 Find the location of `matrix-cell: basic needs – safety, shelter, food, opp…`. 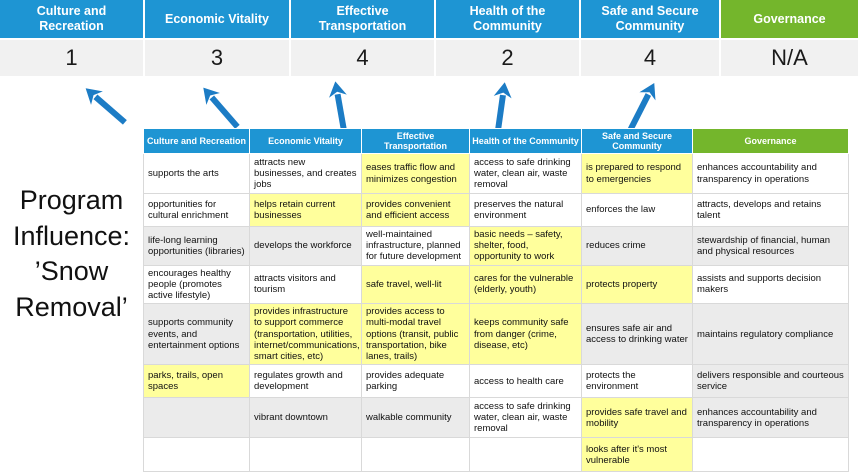

matrix-cell: basic needs – safety, shelter, food, opp… is located at coordinates (525, 246).